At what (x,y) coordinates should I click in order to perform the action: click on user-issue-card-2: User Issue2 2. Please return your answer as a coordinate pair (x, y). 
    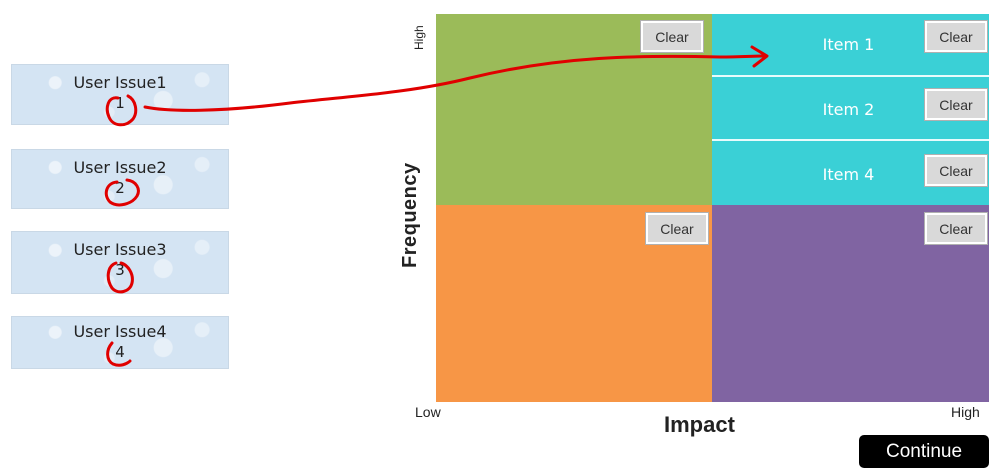
    Looking at the image, I should click on (120, 179).